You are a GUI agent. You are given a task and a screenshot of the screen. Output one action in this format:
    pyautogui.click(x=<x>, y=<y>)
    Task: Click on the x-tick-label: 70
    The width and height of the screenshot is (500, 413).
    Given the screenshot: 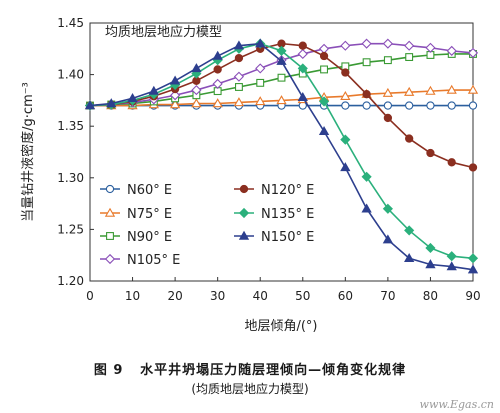 What is the action you would take?
    pyautogui.click(x=387, y=296)
    